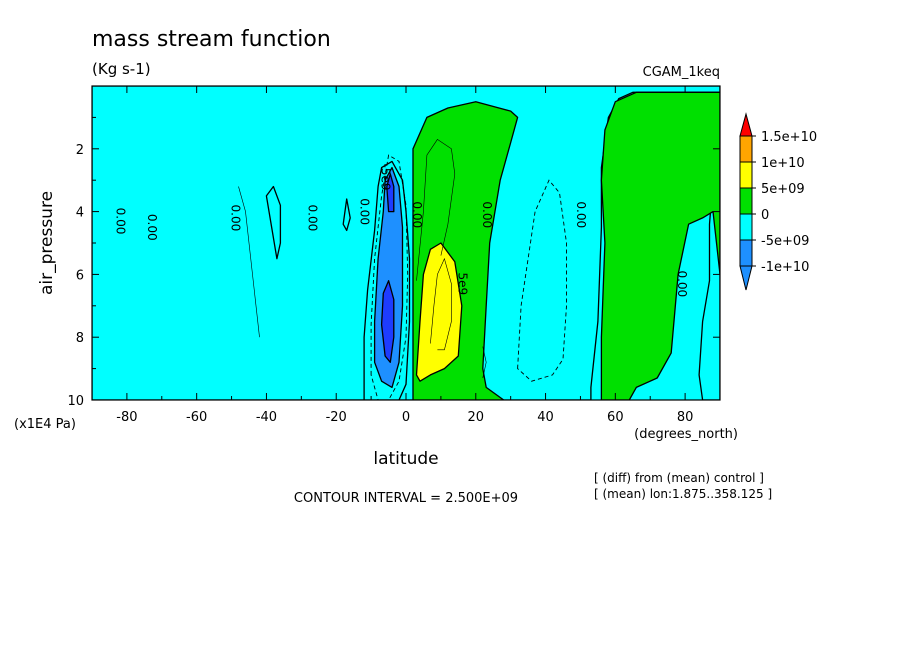  I want to click on x-tick-label-5: 20, so click(476, 417).